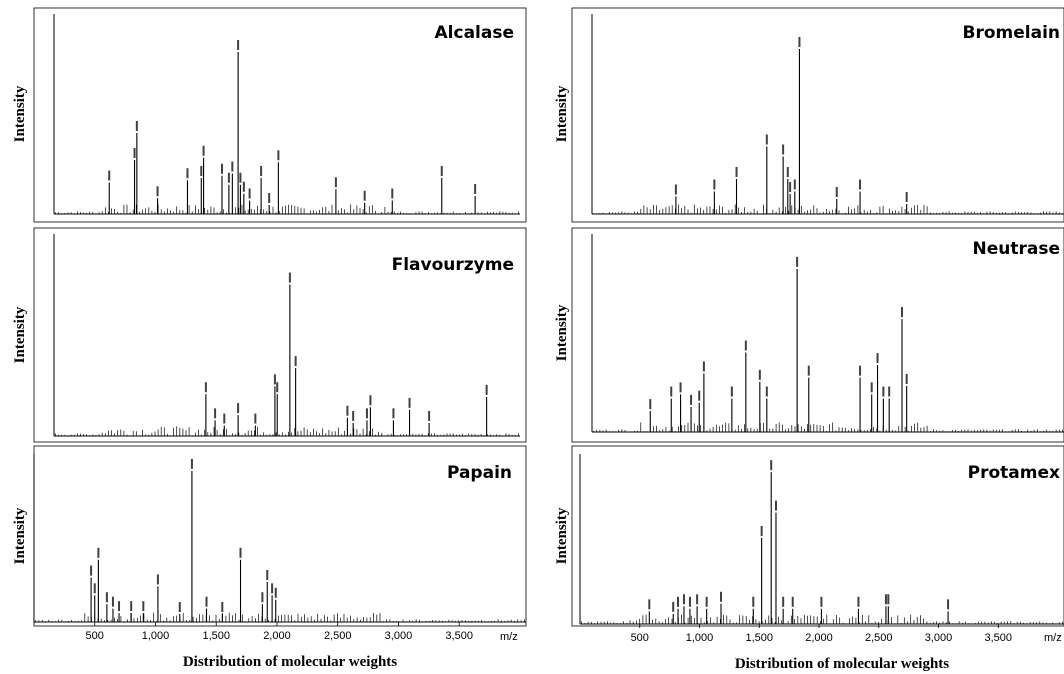 The image size is (1064, 674). I want to click on x-tick-label: 2,500, so click(338, 636).